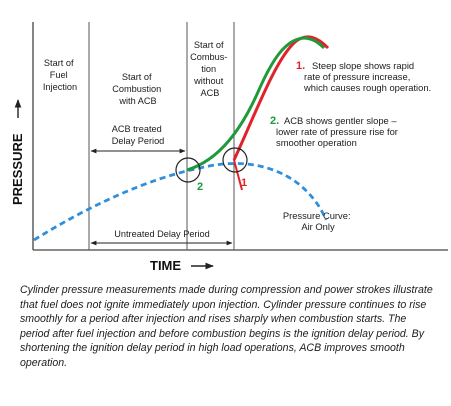 The width and height of the screenshot is (451, 406). I want to click on label-acb-treated-delay: ACB treated Delay Period, so click(138, 135).